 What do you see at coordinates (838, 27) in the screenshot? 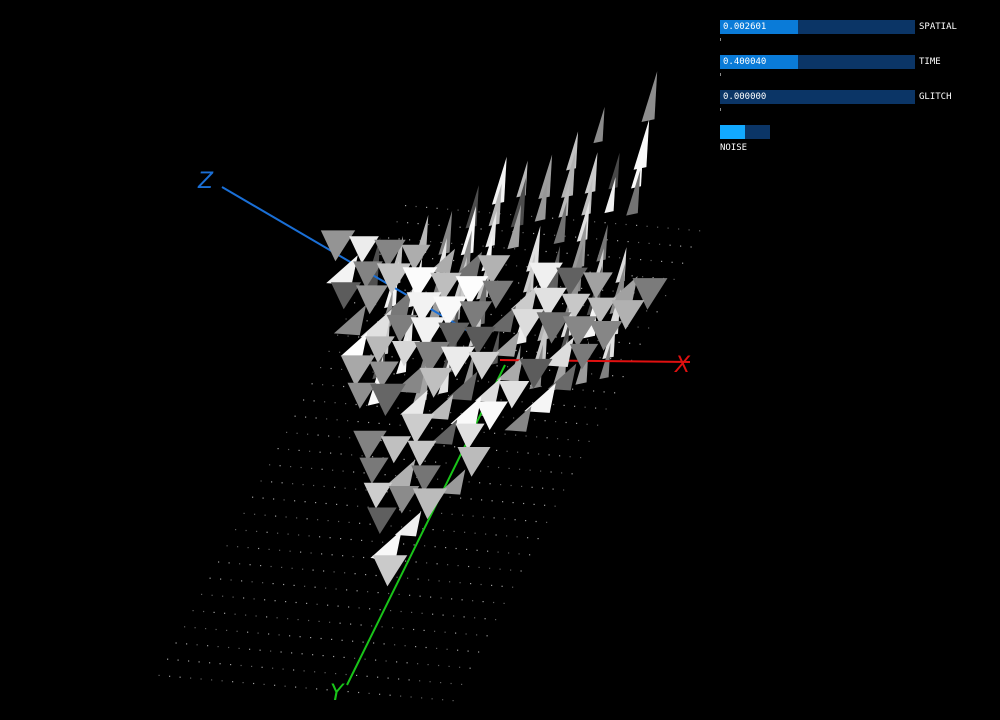
I see `spatial-slider: 0.002601 SPATIAL` at bounding box center [838, 27].